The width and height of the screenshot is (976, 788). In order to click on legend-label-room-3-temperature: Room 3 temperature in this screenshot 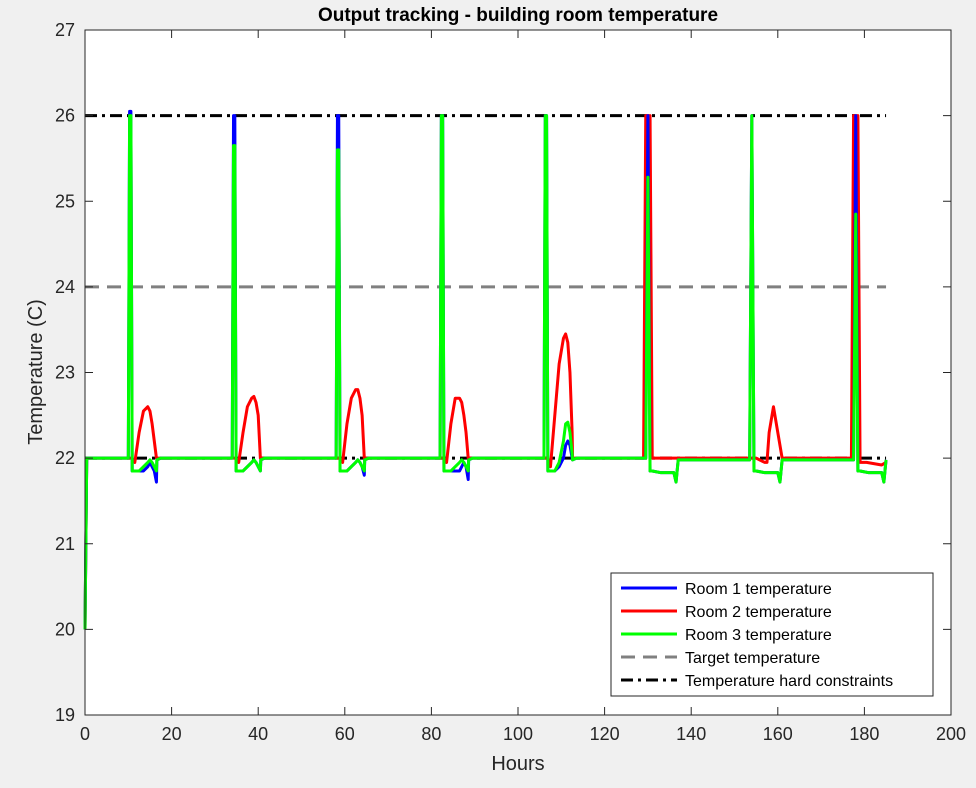, I will do `click(758, 635)`.